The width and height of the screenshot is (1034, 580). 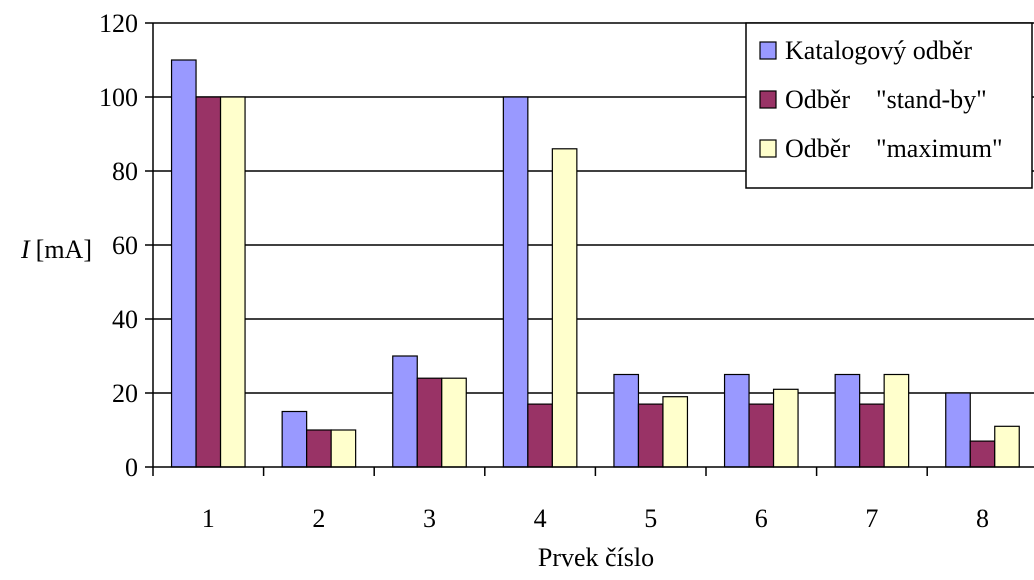 I want to click on legend-label: Katalogový odběr, so click(x=878, y=50).